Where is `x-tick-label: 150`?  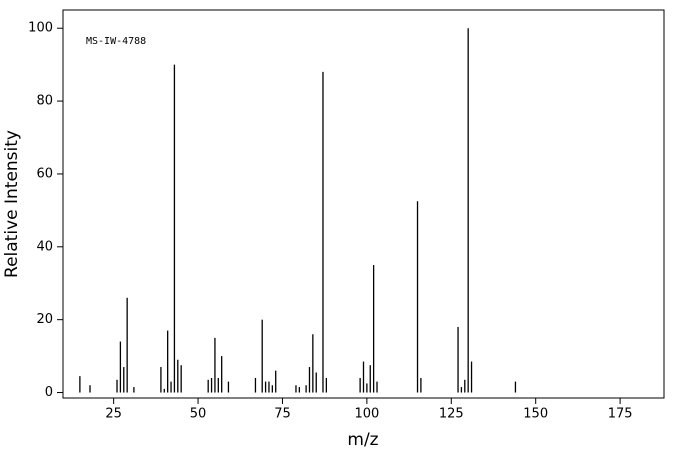
x-tick-label: 150 is located at coordinates (535, 414).